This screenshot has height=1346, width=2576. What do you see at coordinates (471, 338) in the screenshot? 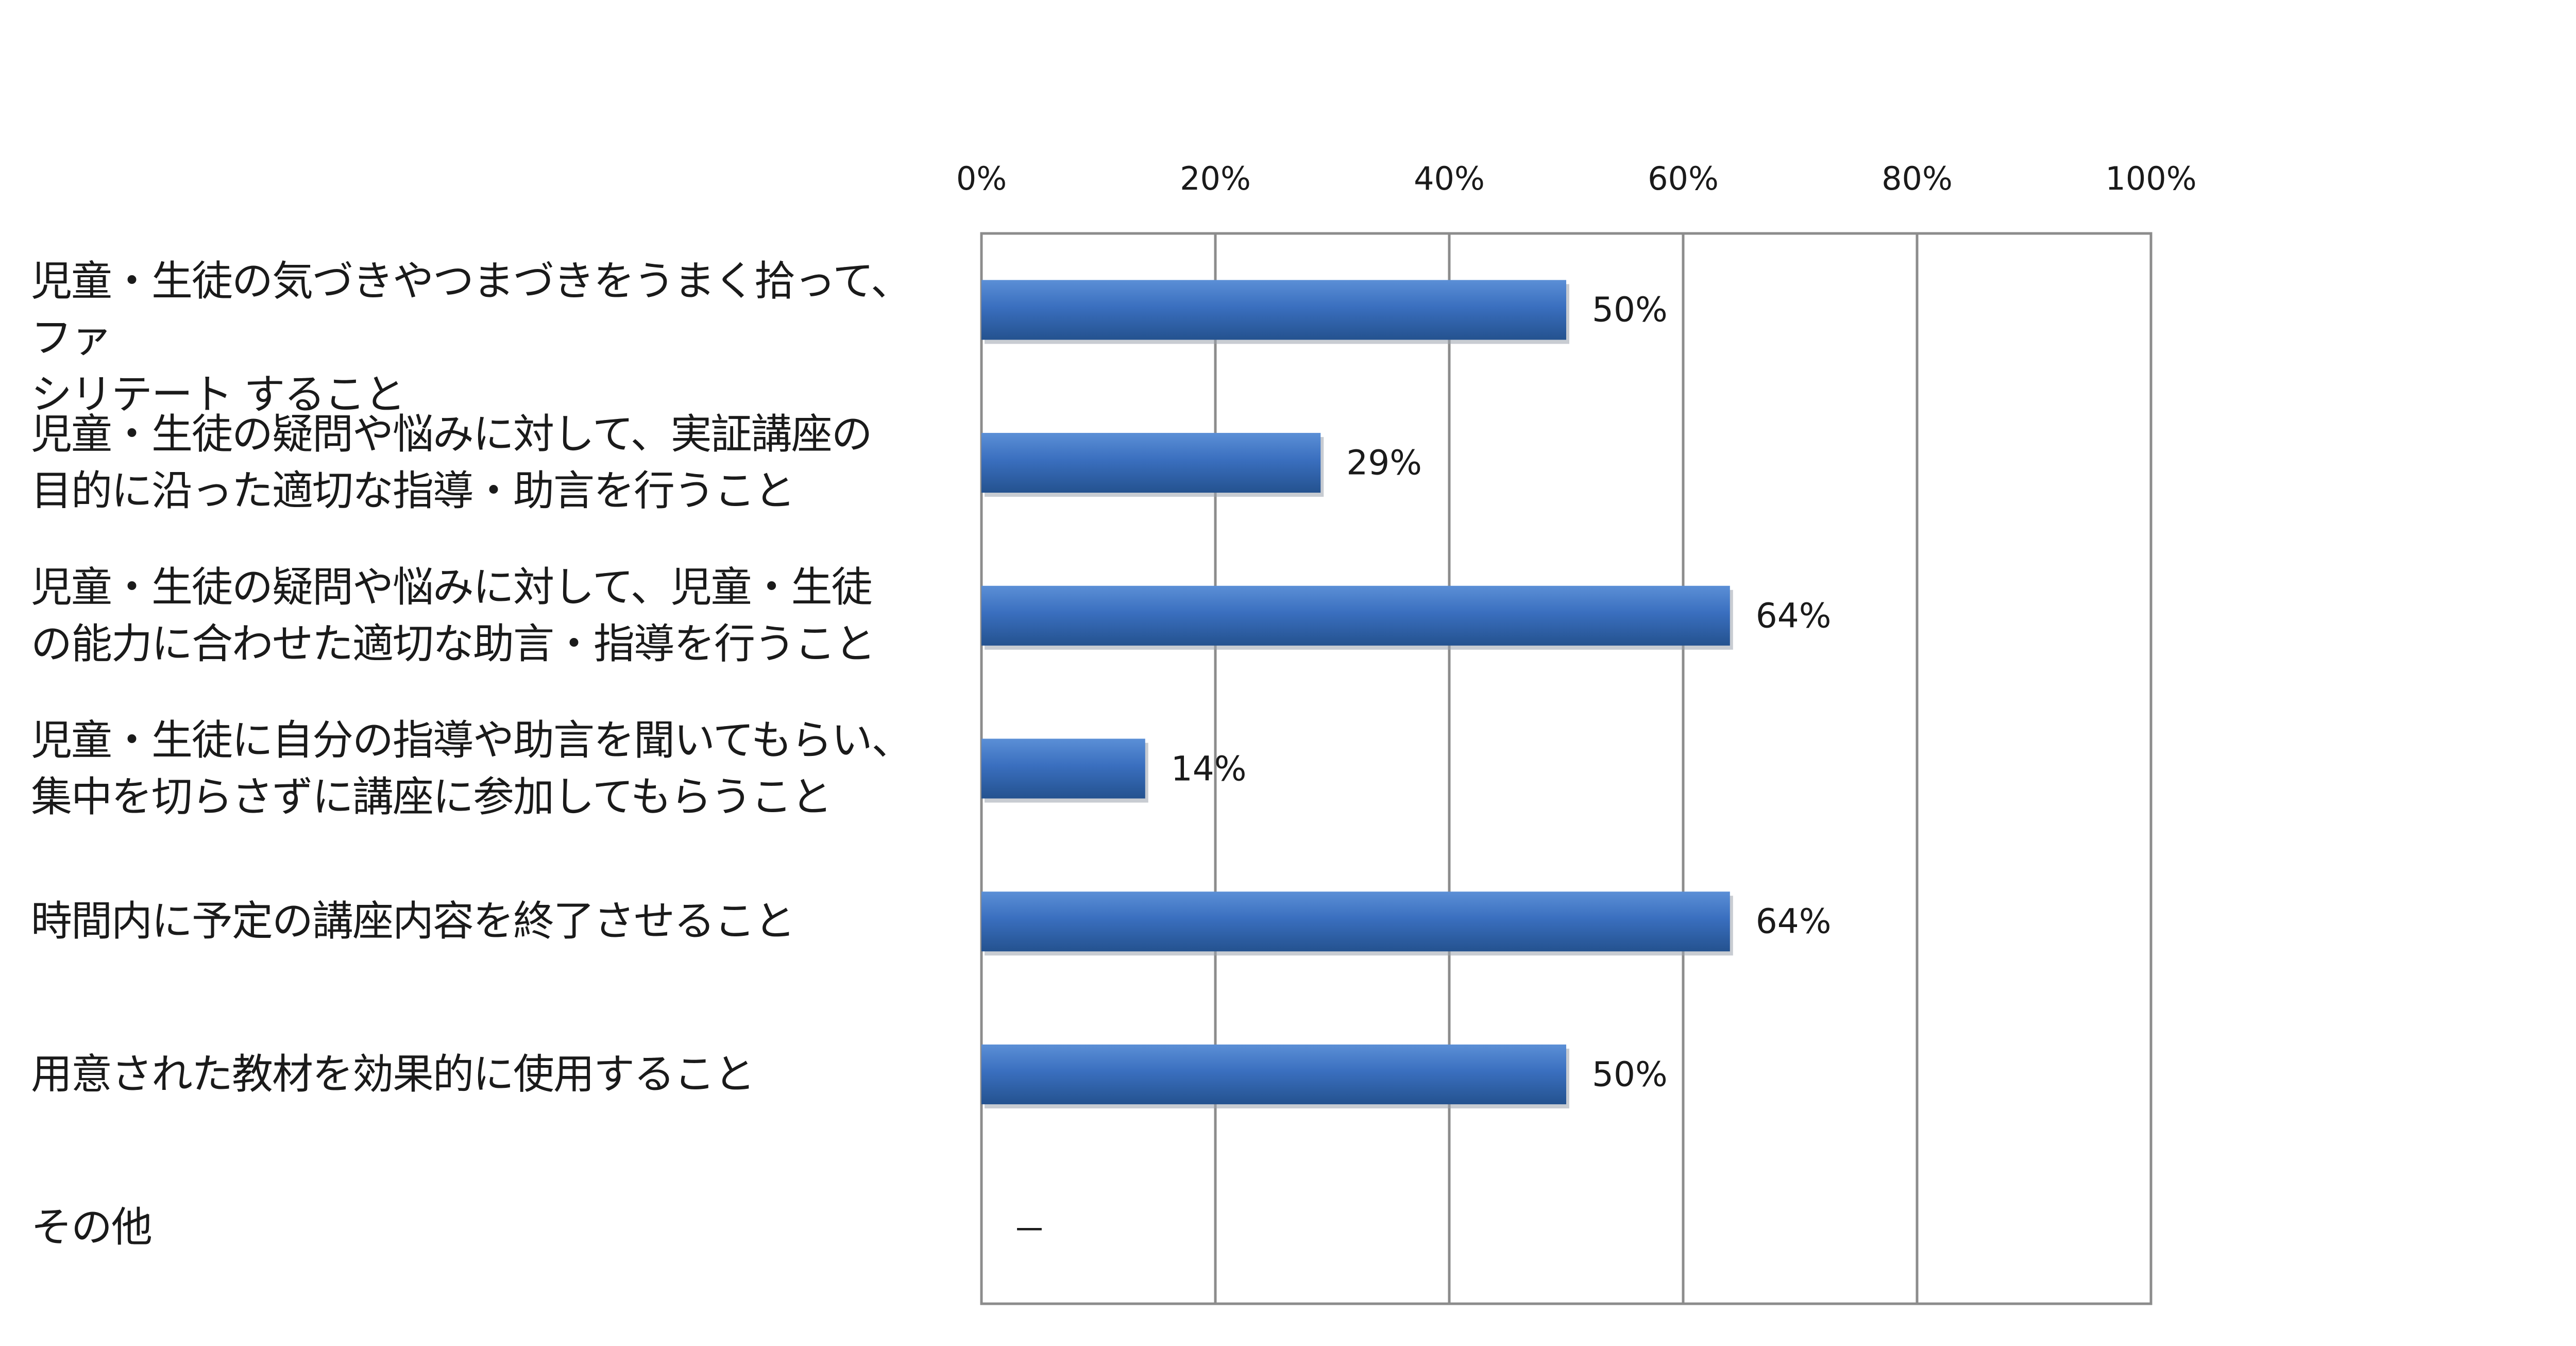
I see `category-label: 児童・生徒の気づきやつまづきをうまく拾って、ファ シリテート すること` at bounding box center [471, 338].